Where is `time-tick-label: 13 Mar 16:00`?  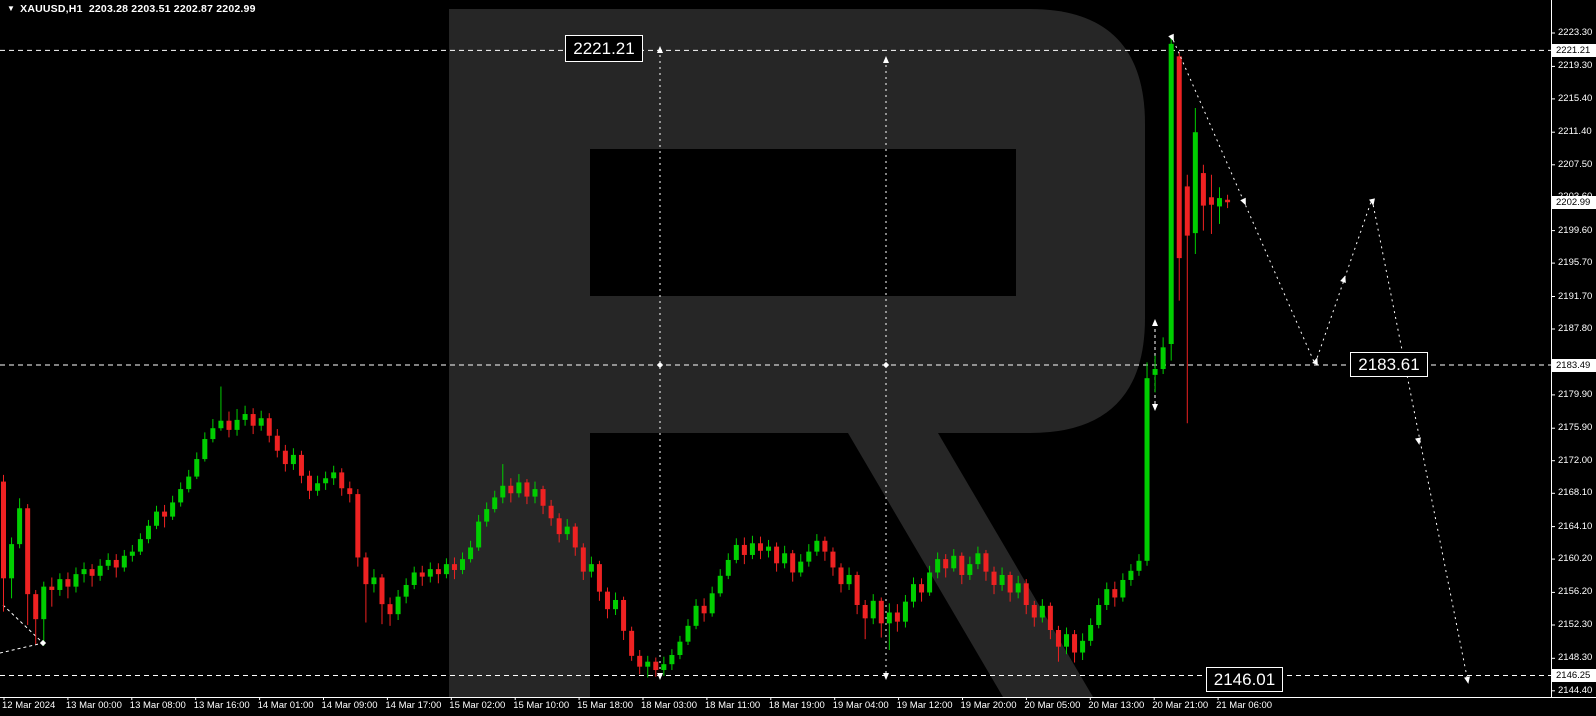 time-tick-label: 13 Mar 16:00 is located at coordinates (221, 705).